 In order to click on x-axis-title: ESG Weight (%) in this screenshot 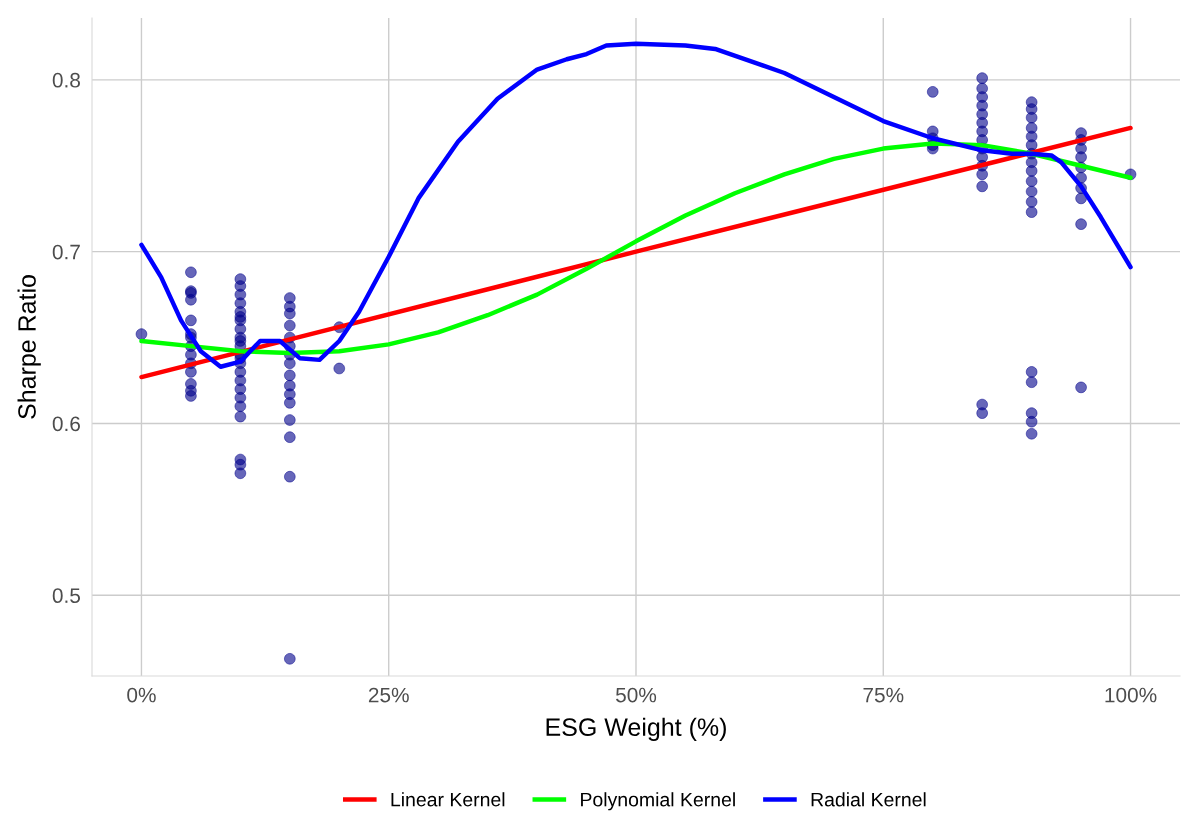, I will do `click(636, 729)`.